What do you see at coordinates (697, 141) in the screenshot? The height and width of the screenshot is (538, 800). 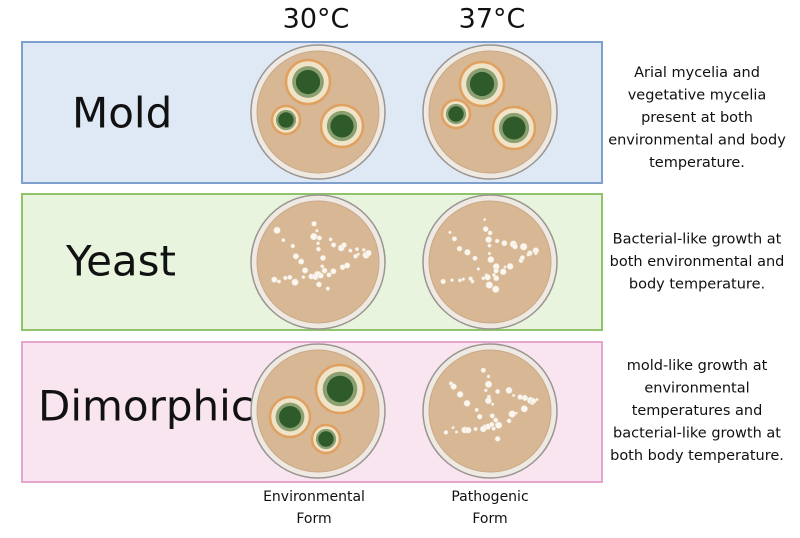 I see `description-line: environmental and body` at bounding box center [697, 141].